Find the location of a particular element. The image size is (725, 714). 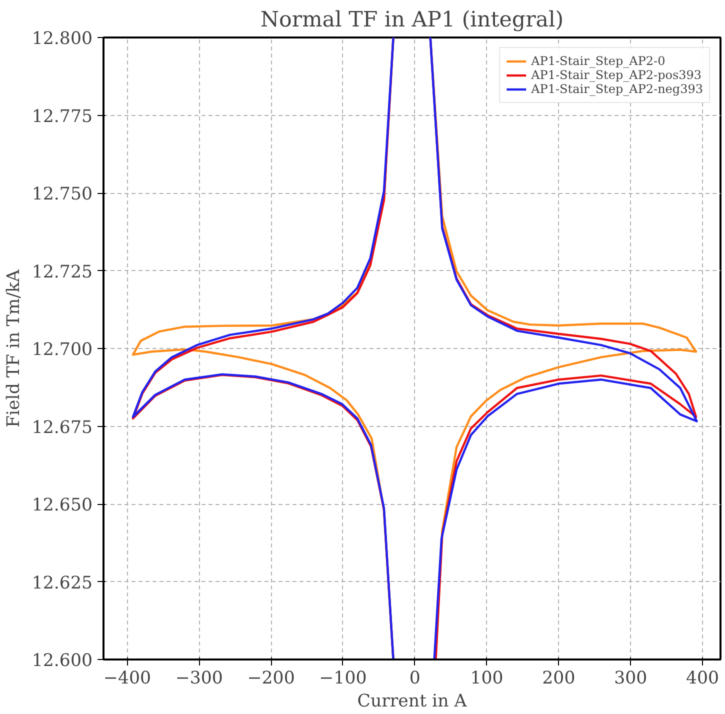

x-tick-label: −400 is located at coordinates (127, 678).